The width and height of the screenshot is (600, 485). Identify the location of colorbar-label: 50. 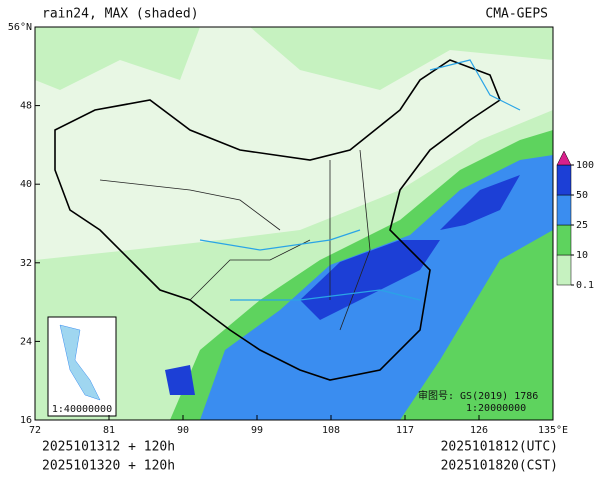
(582, 195).